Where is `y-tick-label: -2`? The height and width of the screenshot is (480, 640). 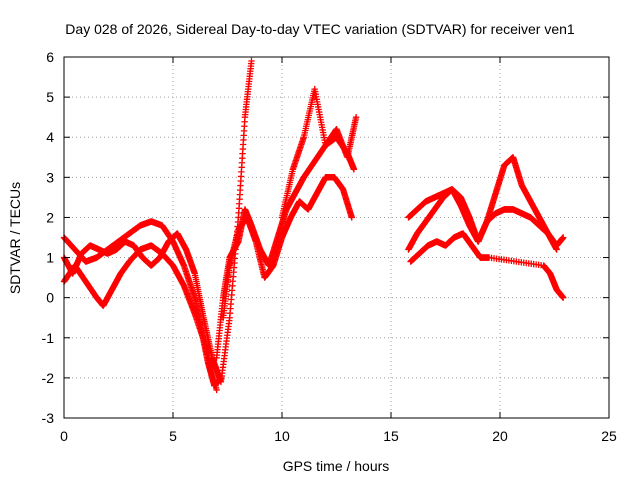 y-tick-label: -2 is located at coordinates (48, 378).